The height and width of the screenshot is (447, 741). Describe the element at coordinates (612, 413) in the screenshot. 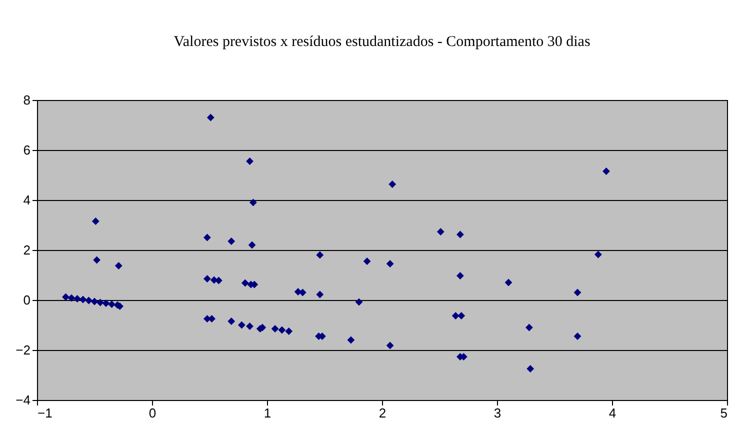

I see `x-tick-label: 4` at that location.